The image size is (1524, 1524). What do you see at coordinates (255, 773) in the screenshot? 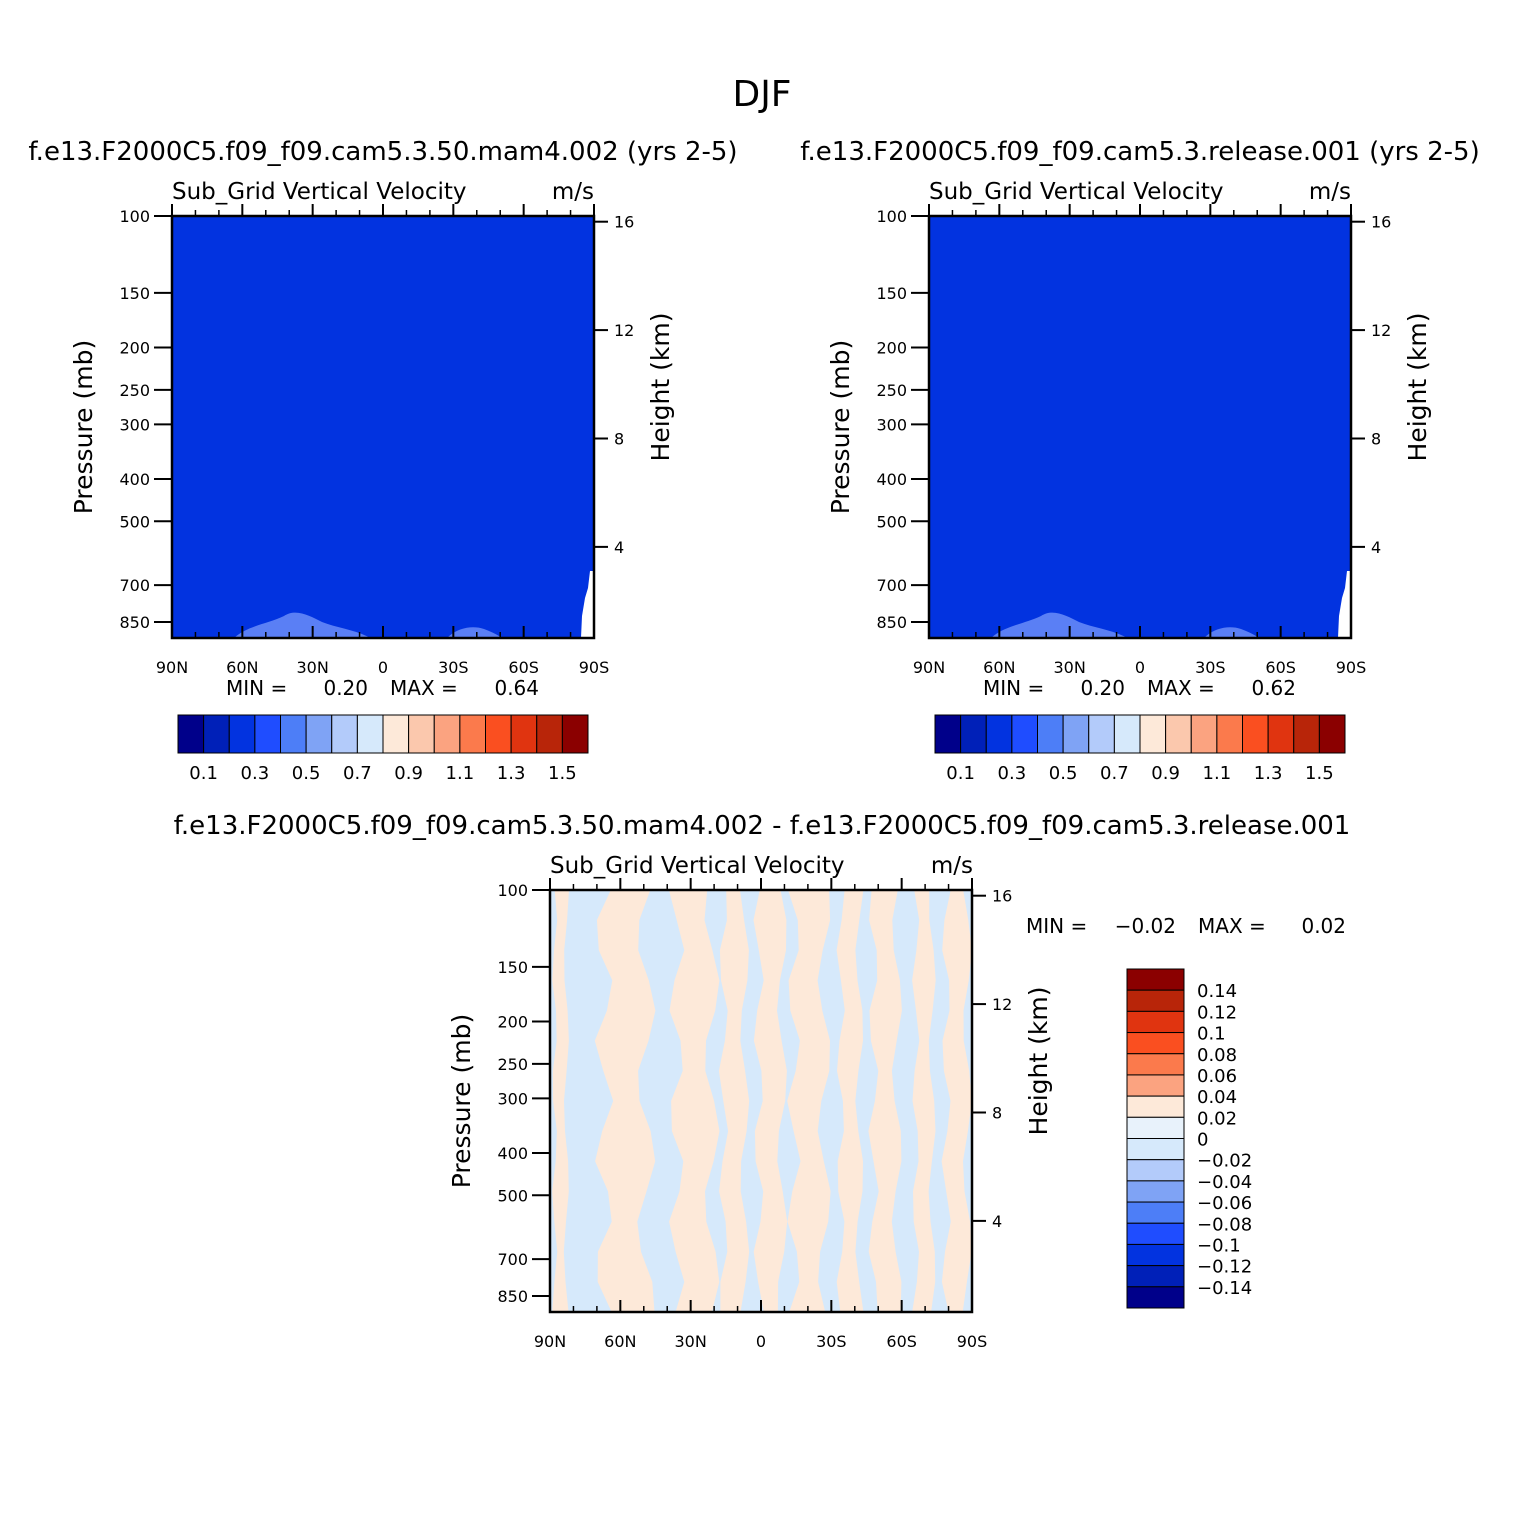
I see `colorbar-label: 0.3` at bounding box center [255, 773].